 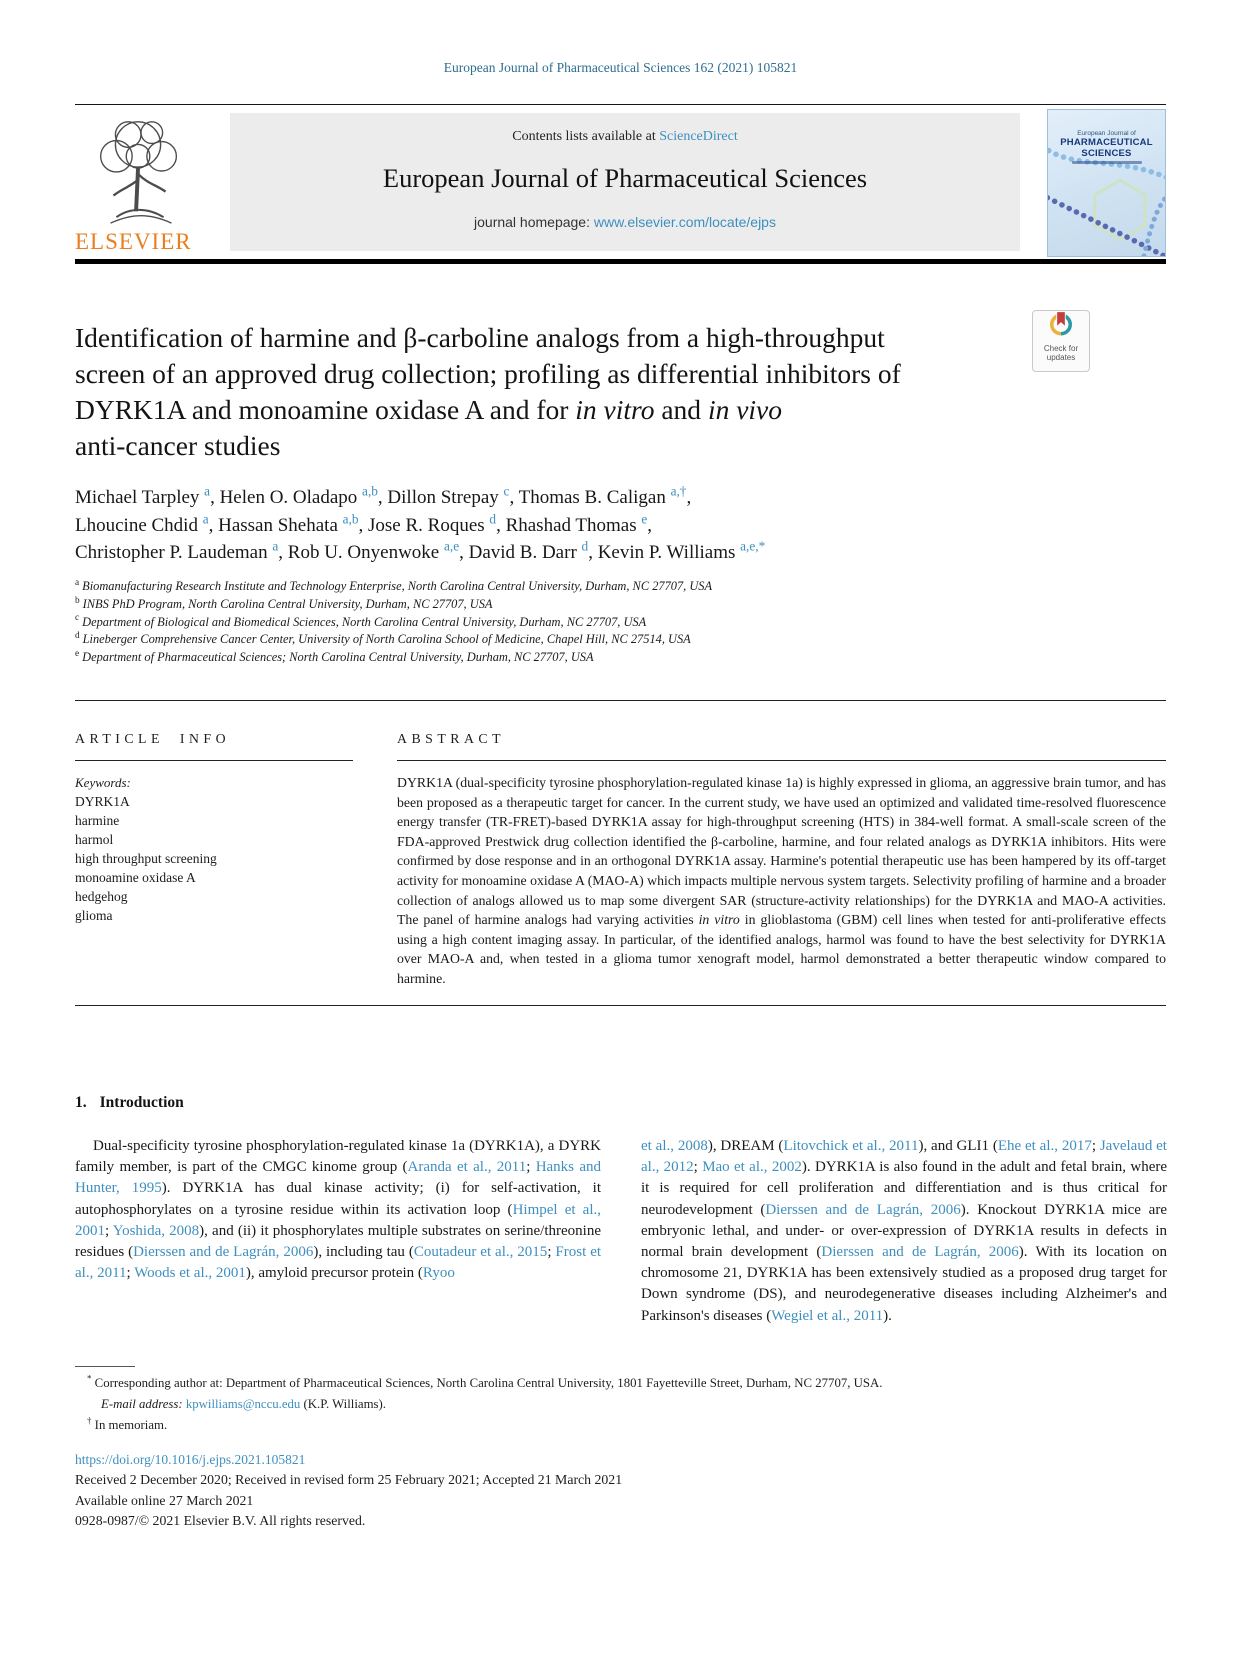 I want to click on text-segment: in vitro, so click(x=719, y=920).